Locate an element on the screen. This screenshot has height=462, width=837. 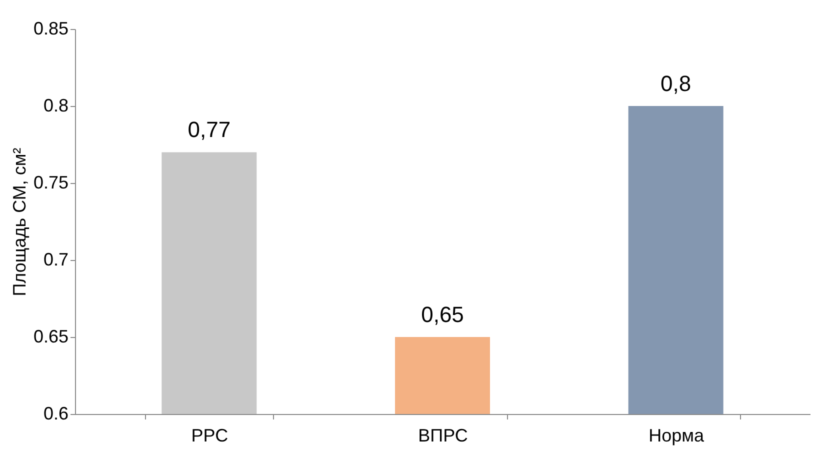
y-tick-label: 0.7 is located at coordinates (55, 260).